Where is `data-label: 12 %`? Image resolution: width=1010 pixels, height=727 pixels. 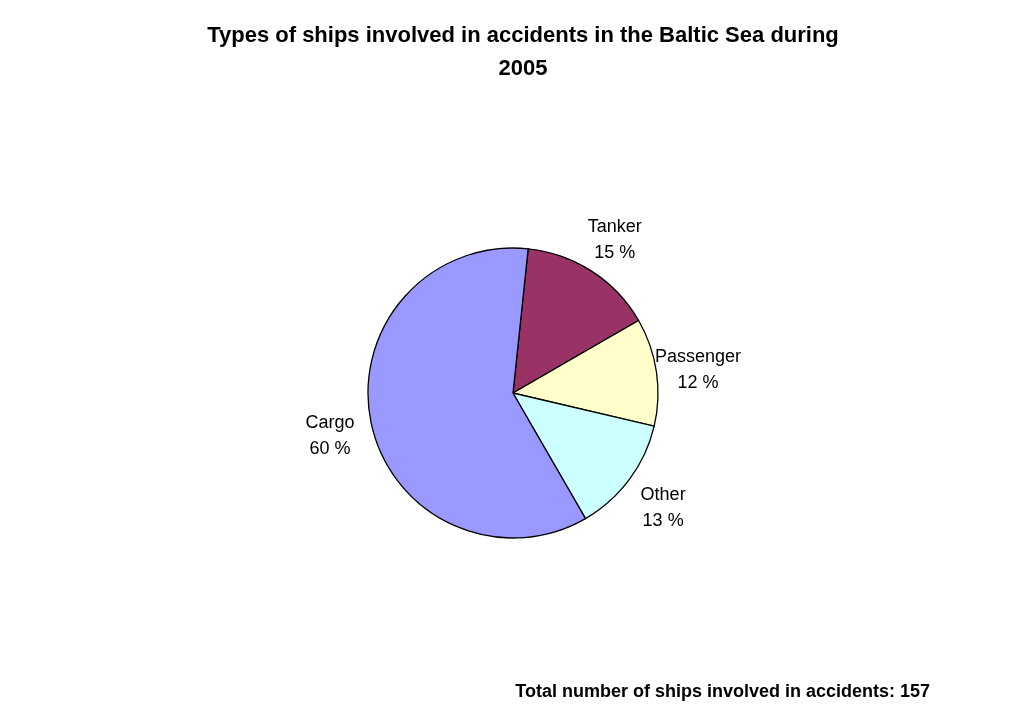 data-label: 12 % is located at coordinates (698, 381).